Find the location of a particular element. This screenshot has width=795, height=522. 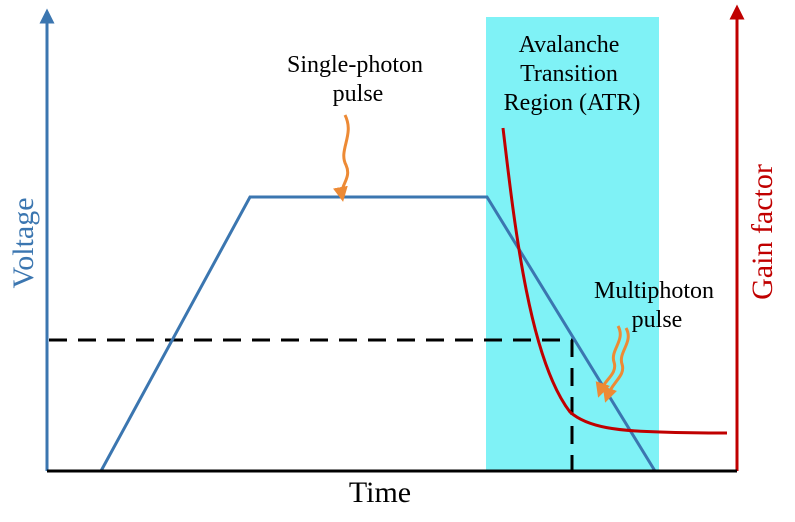

left-axis-label: Voltage is located at coordinates (23, 242).